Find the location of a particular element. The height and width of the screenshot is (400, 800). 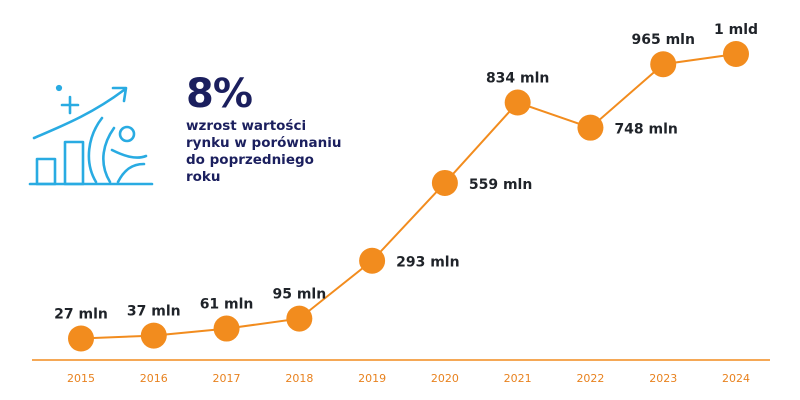

data-label-2018: 95 mln is located at coordinates (299, 295).